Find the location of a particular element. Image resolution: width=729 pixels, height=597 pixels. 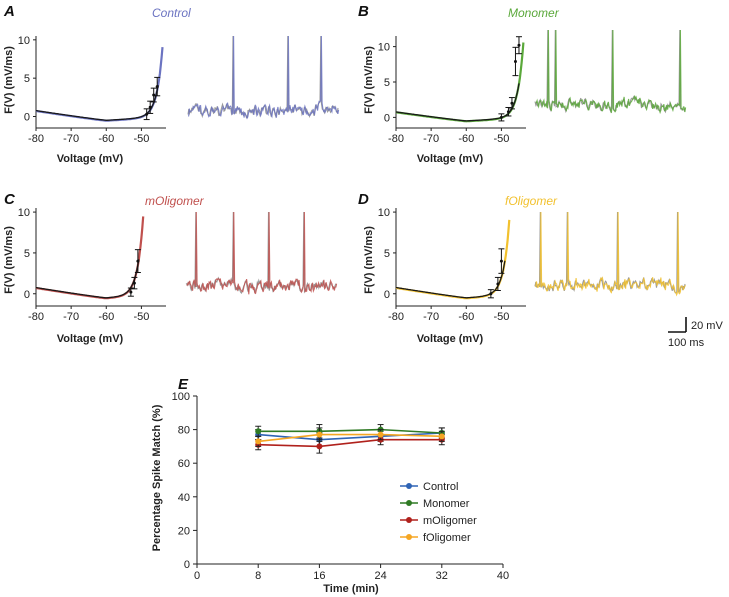

panel-b-x-tick-label: -80 is located at coordinates (396, 139).